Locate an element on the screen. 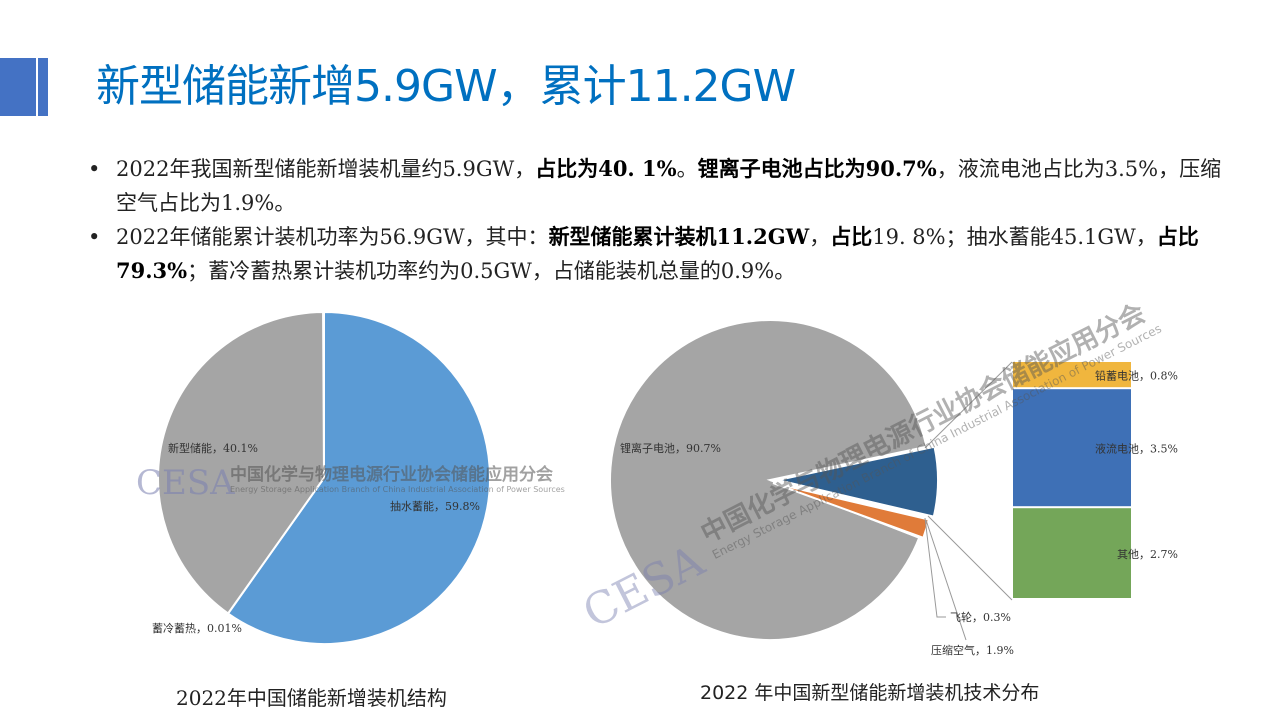  bullet-text: ，液流电池占比为3.5%，压缩空气占比为1.9%。 is located at coordinates (669, 186).